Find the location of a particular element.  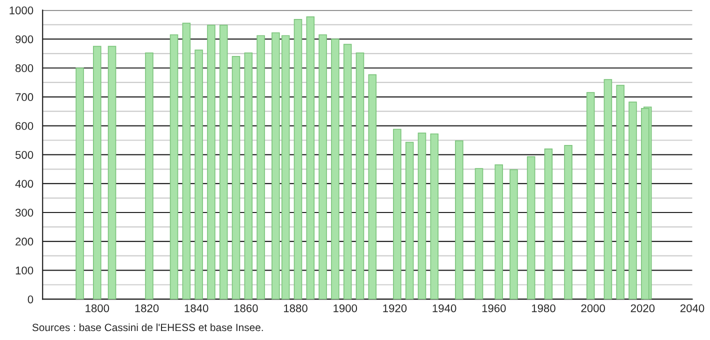

x-tick-label: 1840 is located at coordinates (196, 308).